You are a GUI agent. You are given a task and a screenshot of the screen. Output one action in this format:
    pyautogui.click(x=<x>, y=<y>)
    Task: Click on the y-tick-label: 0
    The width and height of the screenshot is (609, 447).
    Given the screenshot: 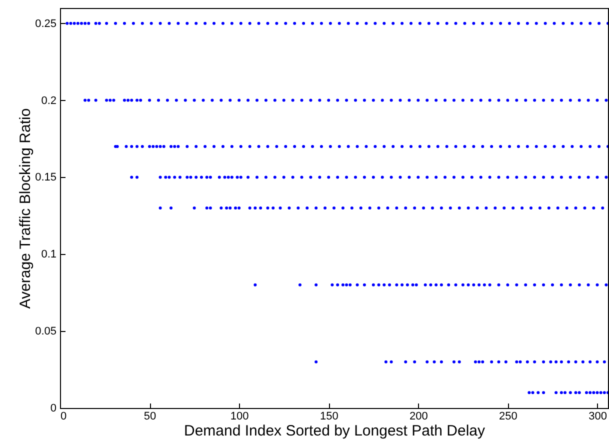 What is the action you would take?
    pyautogui.click(x=53, y=408)
    